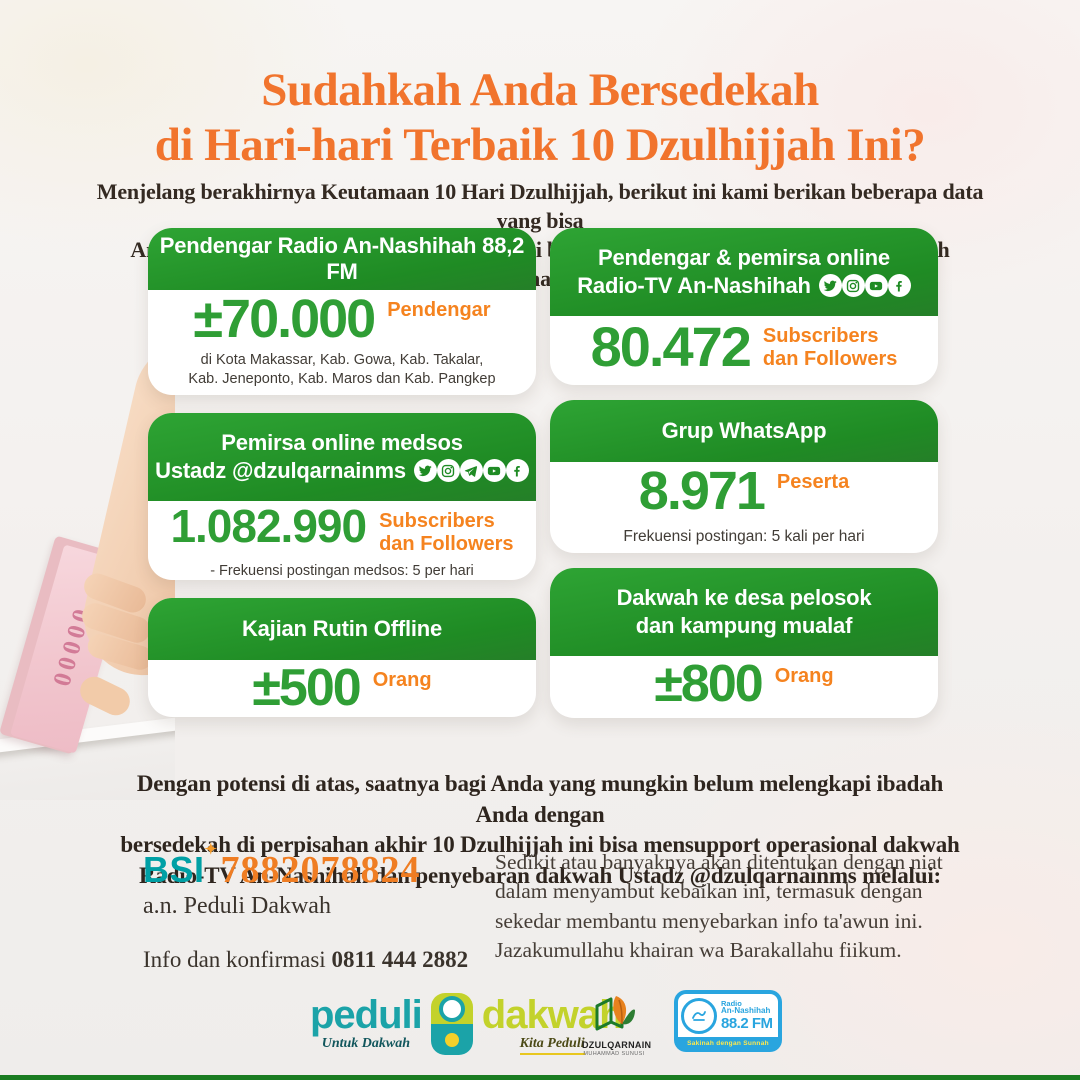  What do you see at coordinates (744, 257) in the screenshot?
I see `card-title-line1: Pendengar & pemirsa online` at bounding box center [744, 257].